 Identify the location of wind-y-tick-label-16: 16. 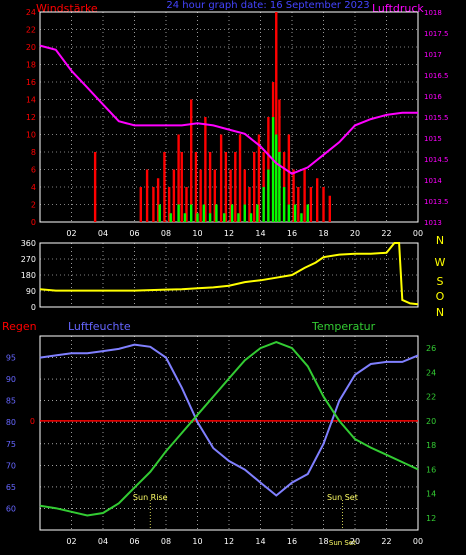
(31, 82).